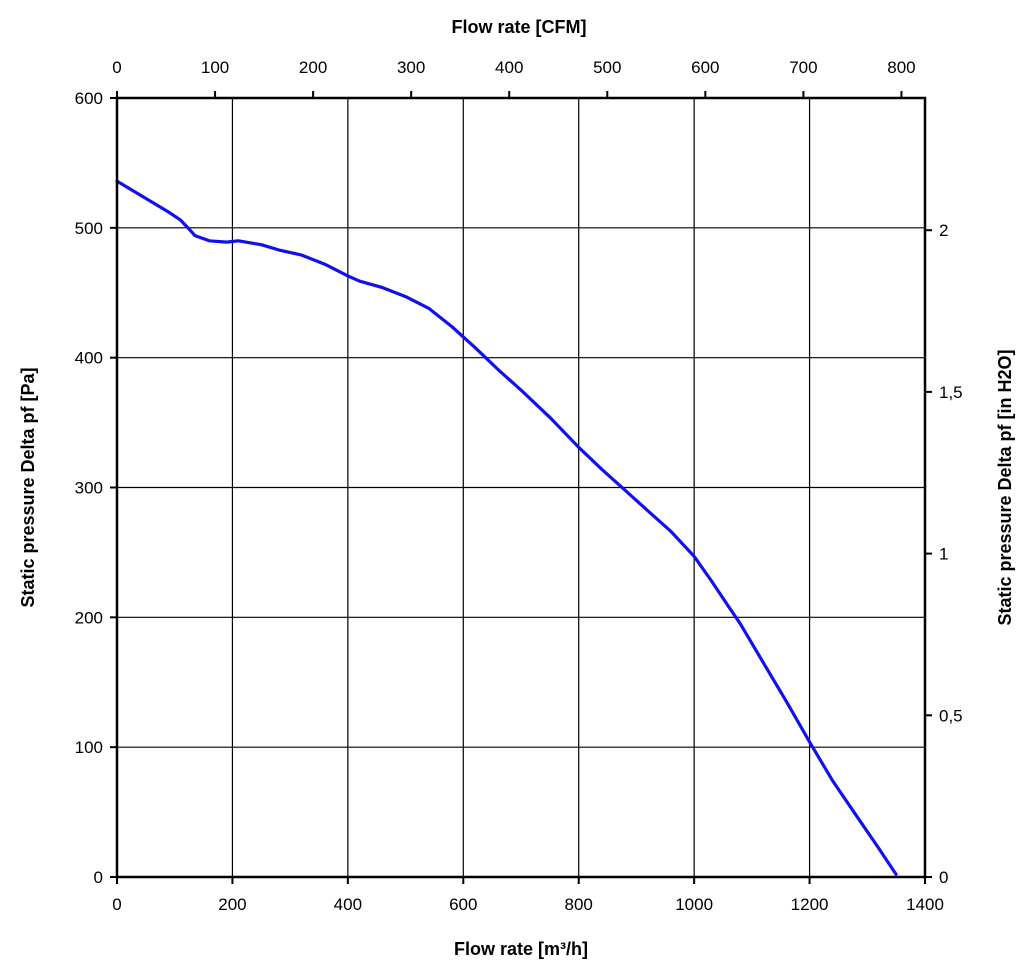 The width and height of the screenshot is (1024, 975). I want to click on x-top-tick-label: 100, so click(215, 67).